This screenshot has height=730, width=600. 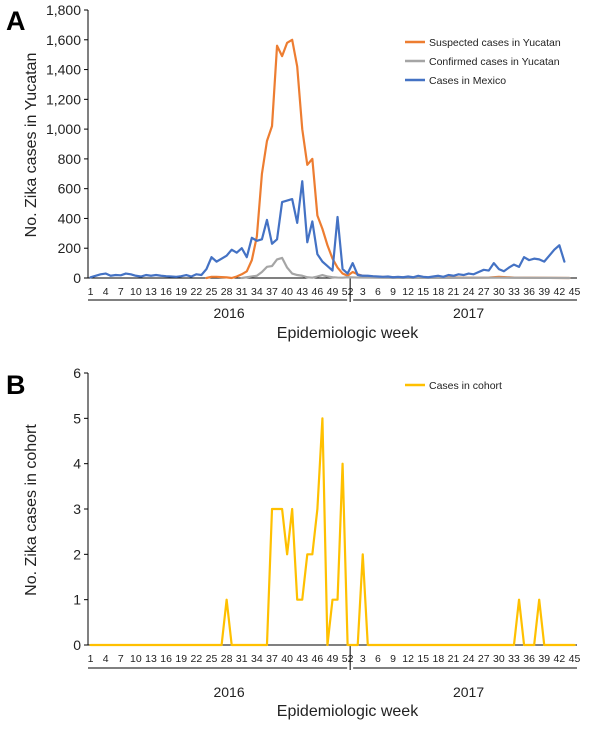 I want to click on y-tick-label: 1,600, so click(x=63, y=40).